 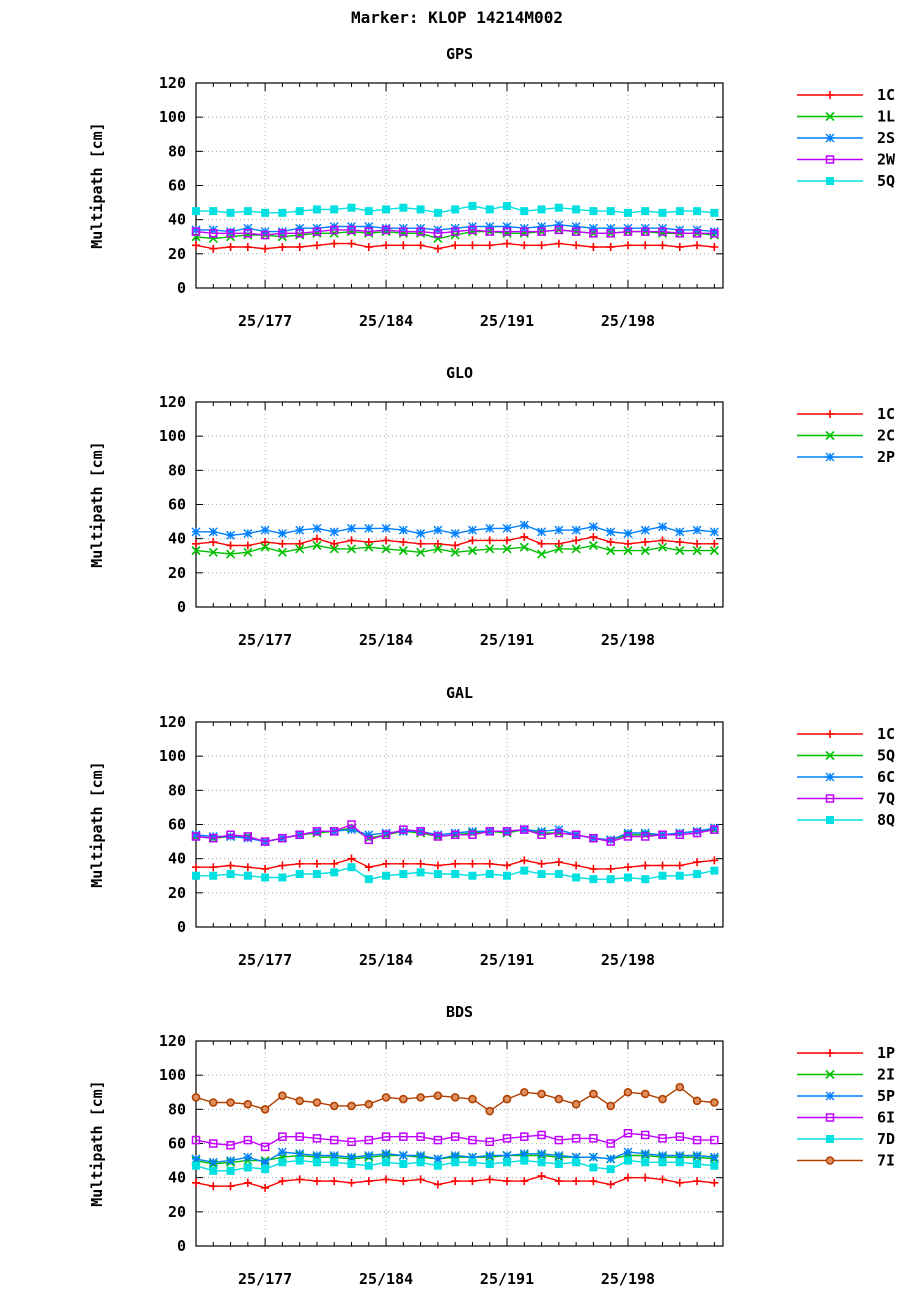 I want to click on legend-label: 2P, so click(x=886, y=457).